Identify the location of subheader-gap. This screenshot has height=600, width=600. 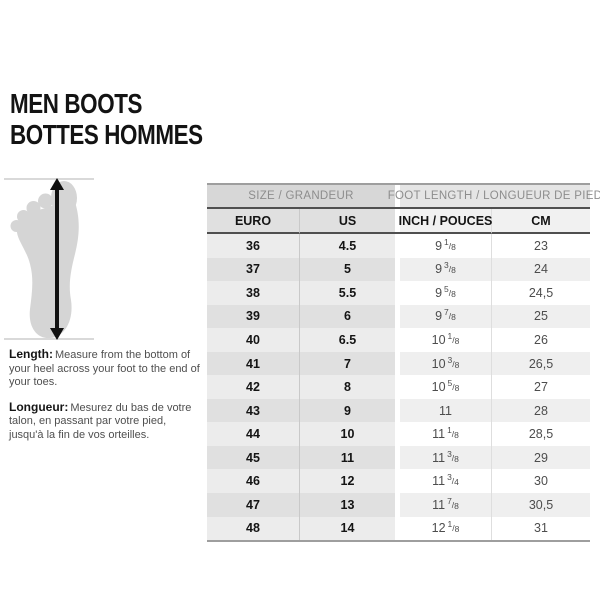
(397, 221).